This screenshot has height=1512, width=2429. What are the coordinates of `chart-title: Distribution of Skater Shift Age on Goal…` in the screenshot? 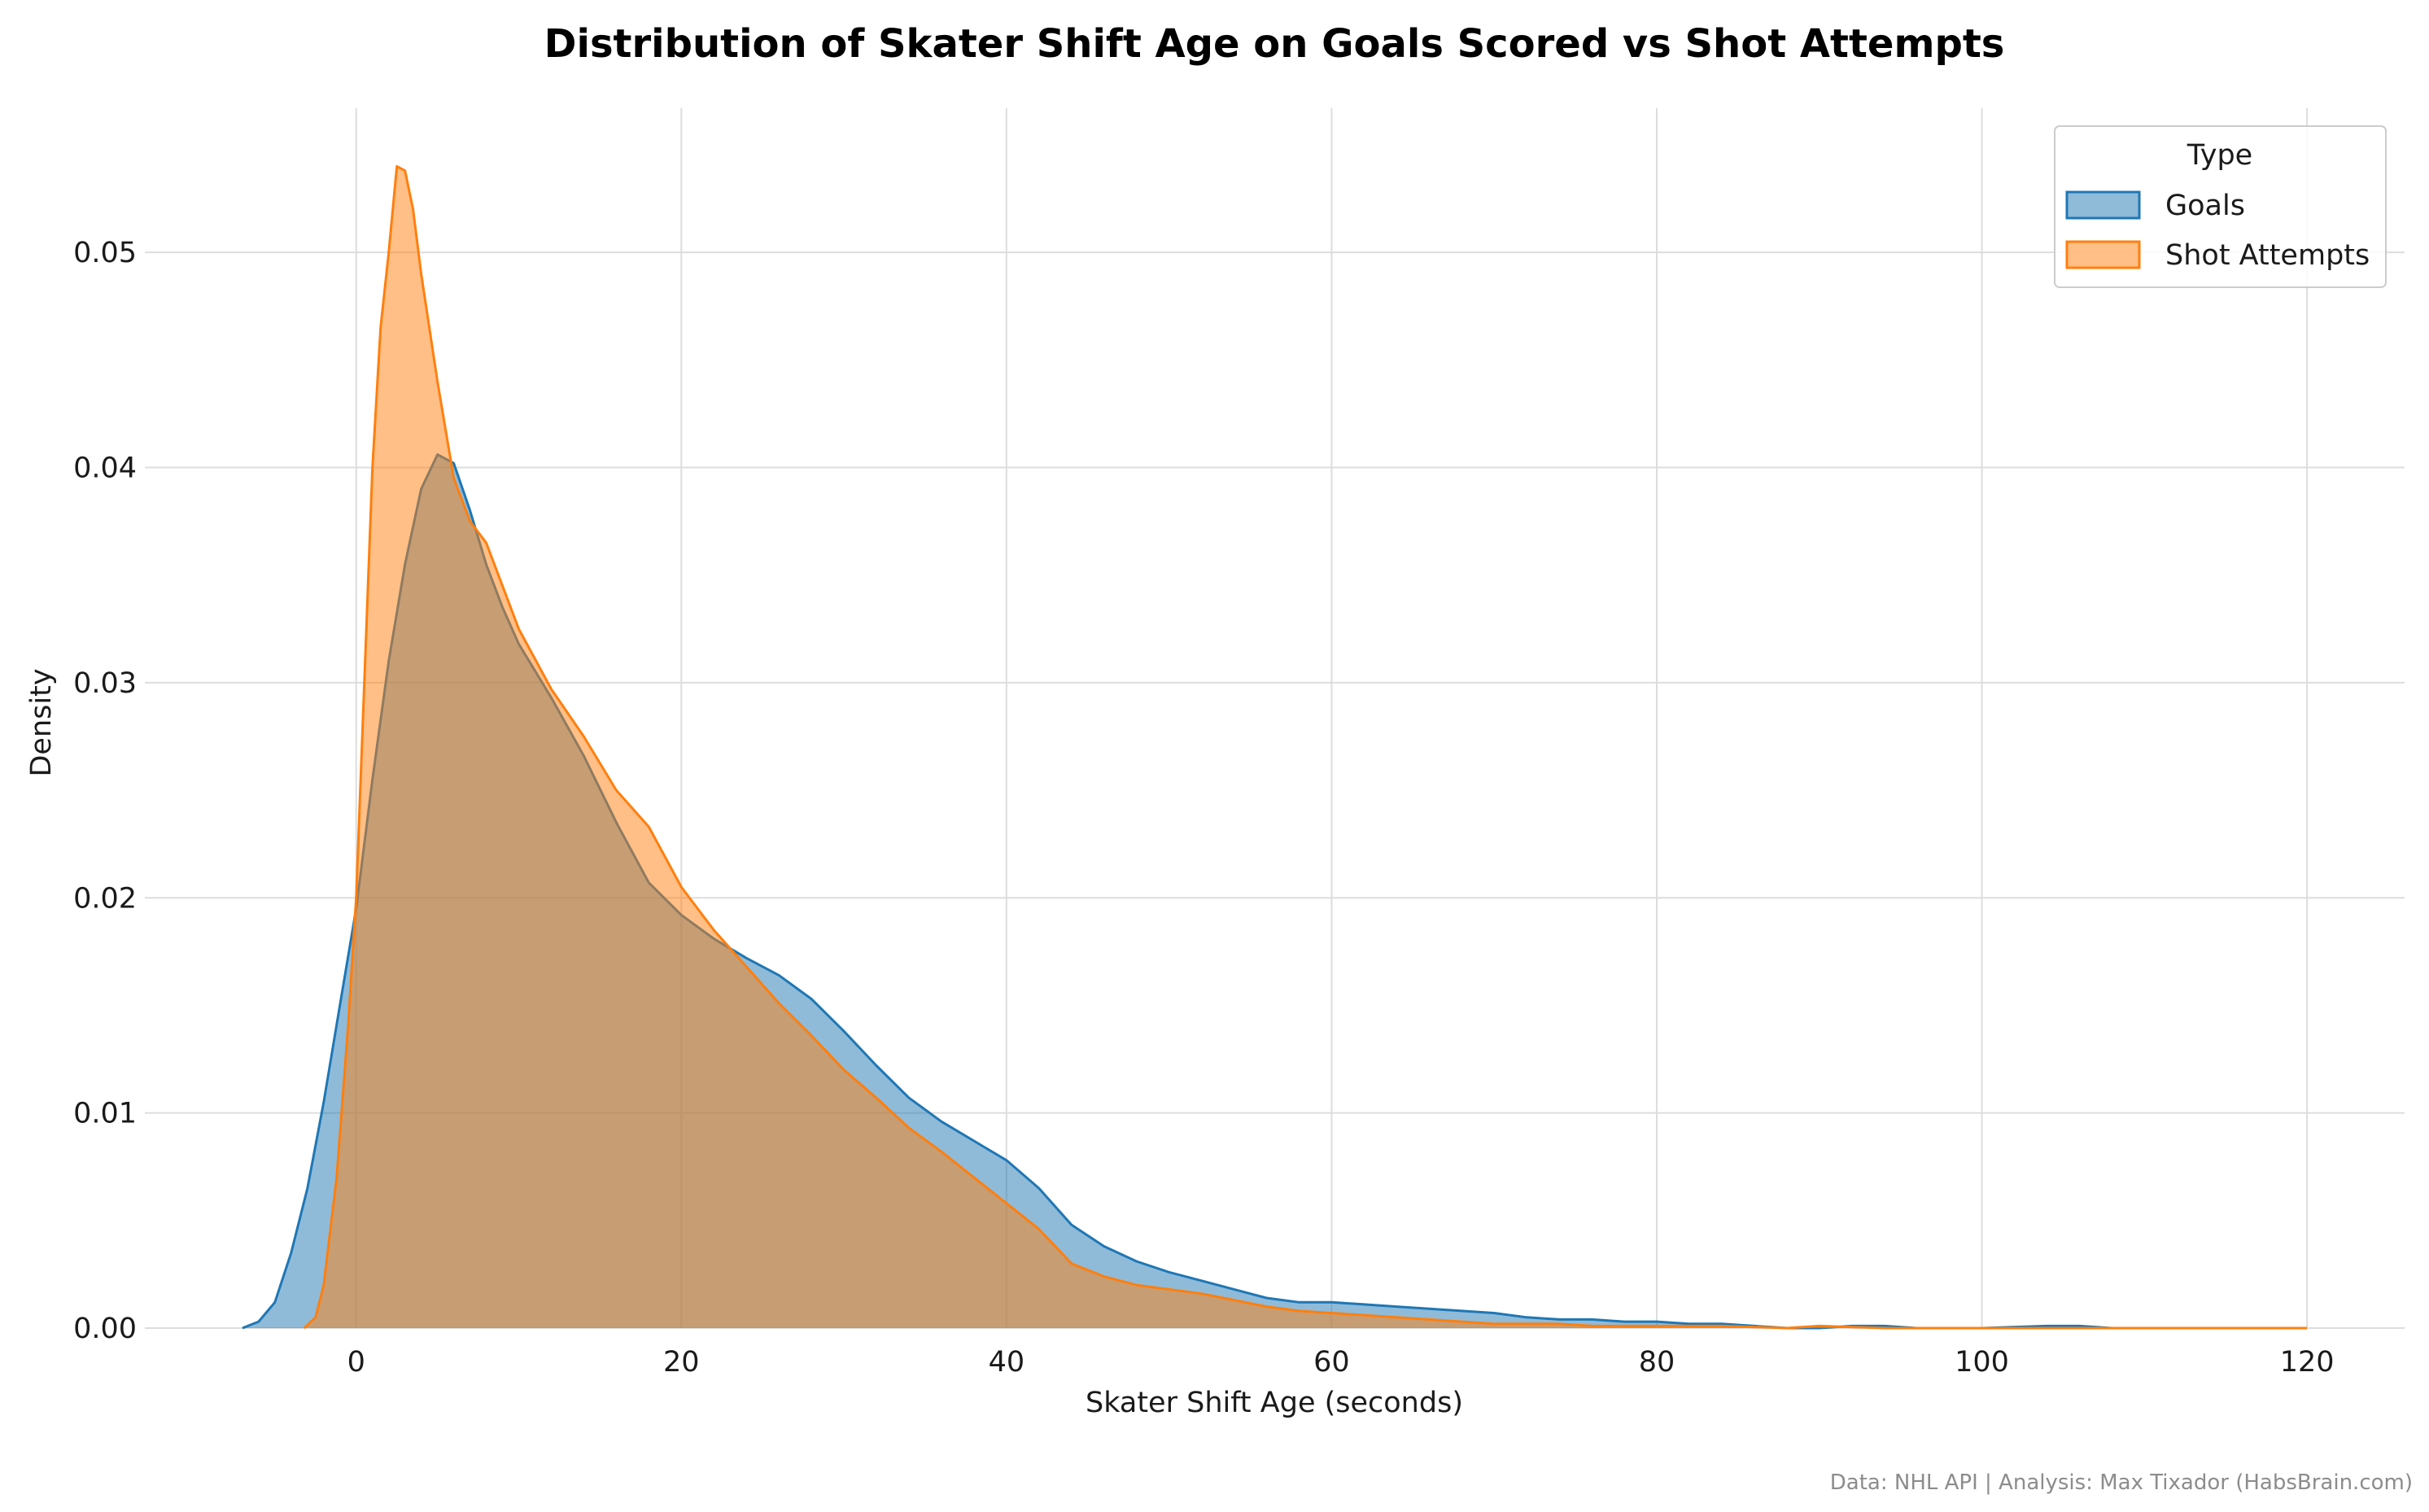 It's located at (1274, 44).